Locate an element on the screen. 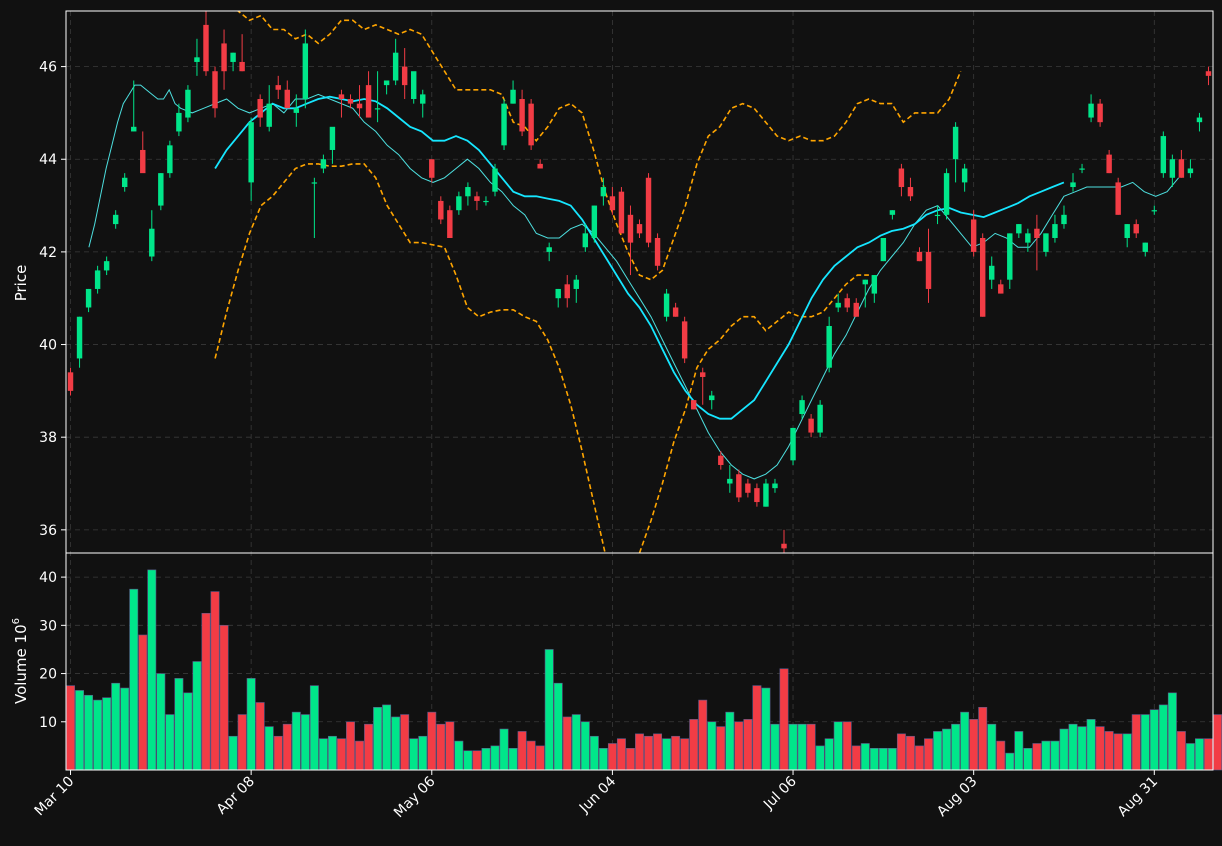 This screenshot has width=1222, height=846. volume-tick-label: 40 is located at coordinates (48, 578).